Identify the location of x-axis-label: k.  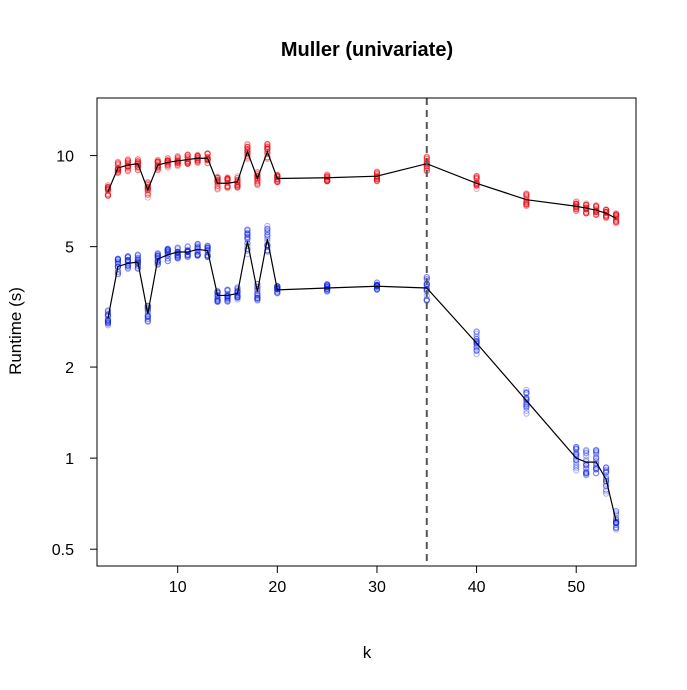
(367, 652).